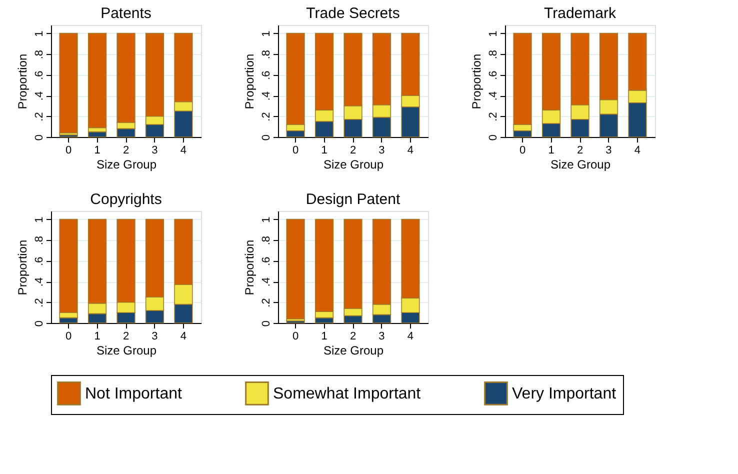 The image size is (738, 474). I want to click on chart-title: Copyrights, so click(126, 199).